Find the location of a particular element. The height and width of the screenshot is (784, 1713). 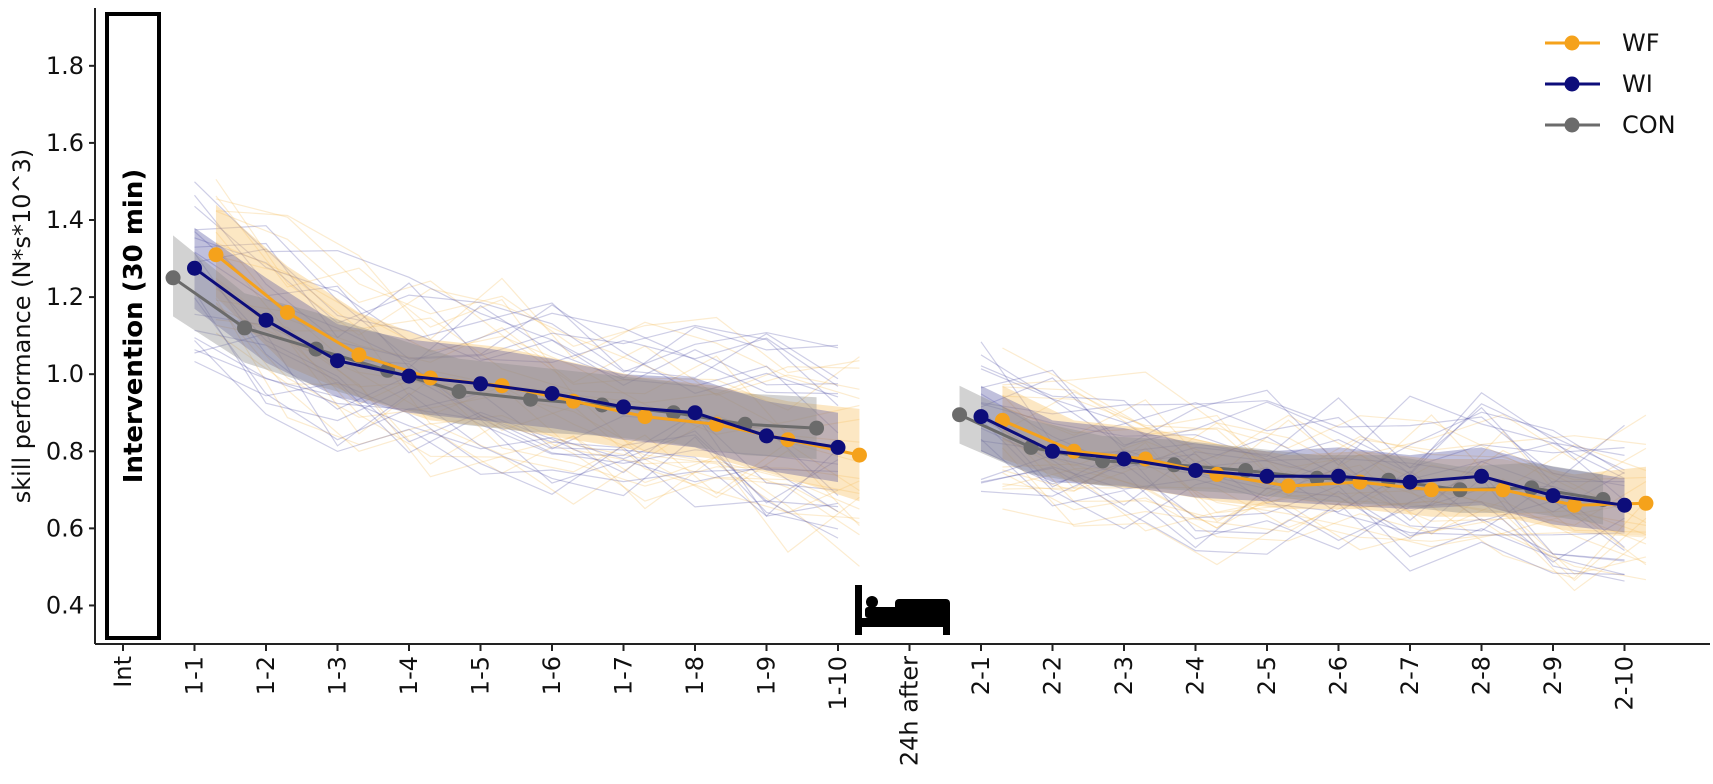

legend-marker-wi is located at coordinates (1572, 84).